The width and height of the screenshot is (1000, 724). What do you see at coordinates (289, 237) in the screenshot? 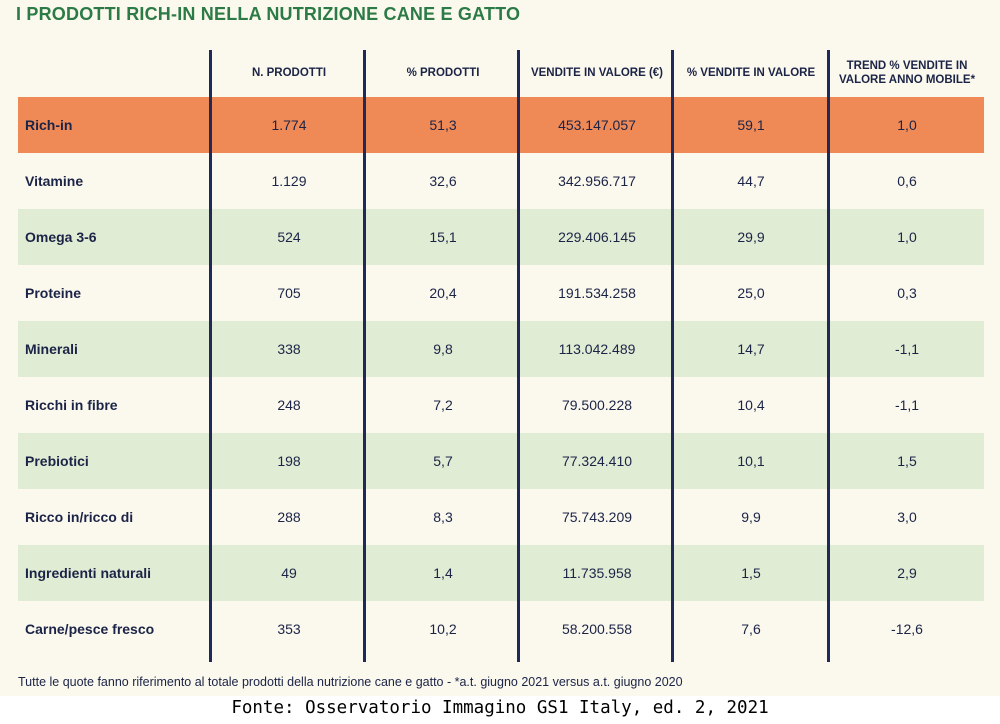
I see `cell-n-prodotti: 524` at bounding box center [289, 237].